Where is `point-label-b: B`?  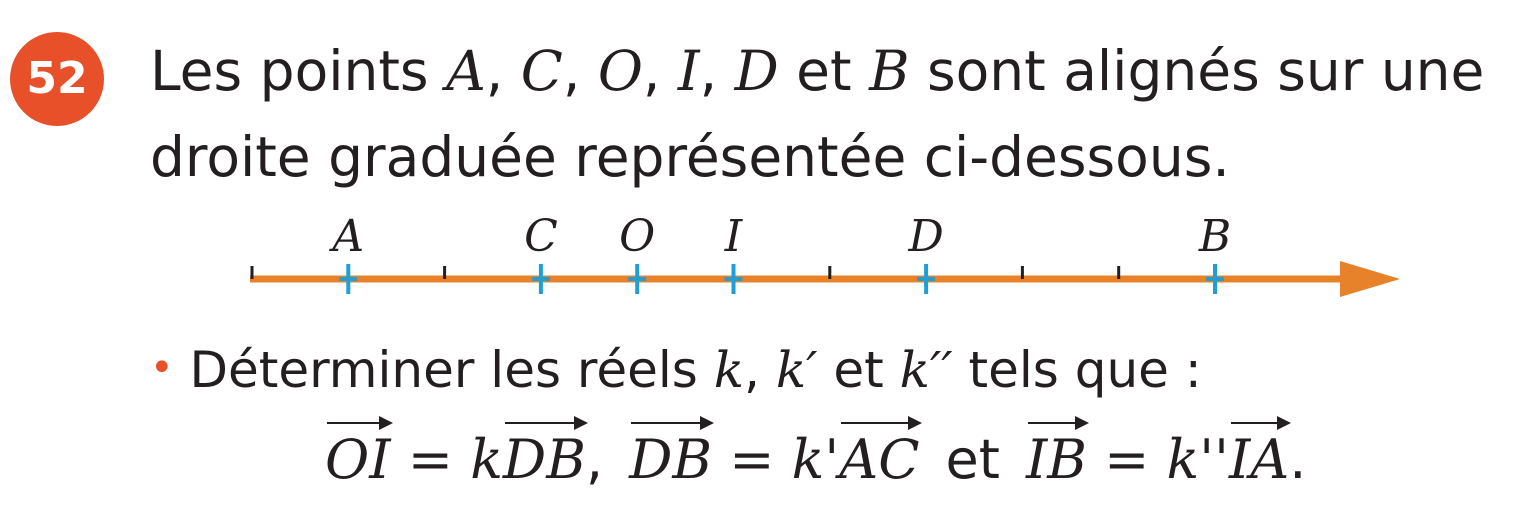
point-label-b: B is located at coordinates (1214, 236).